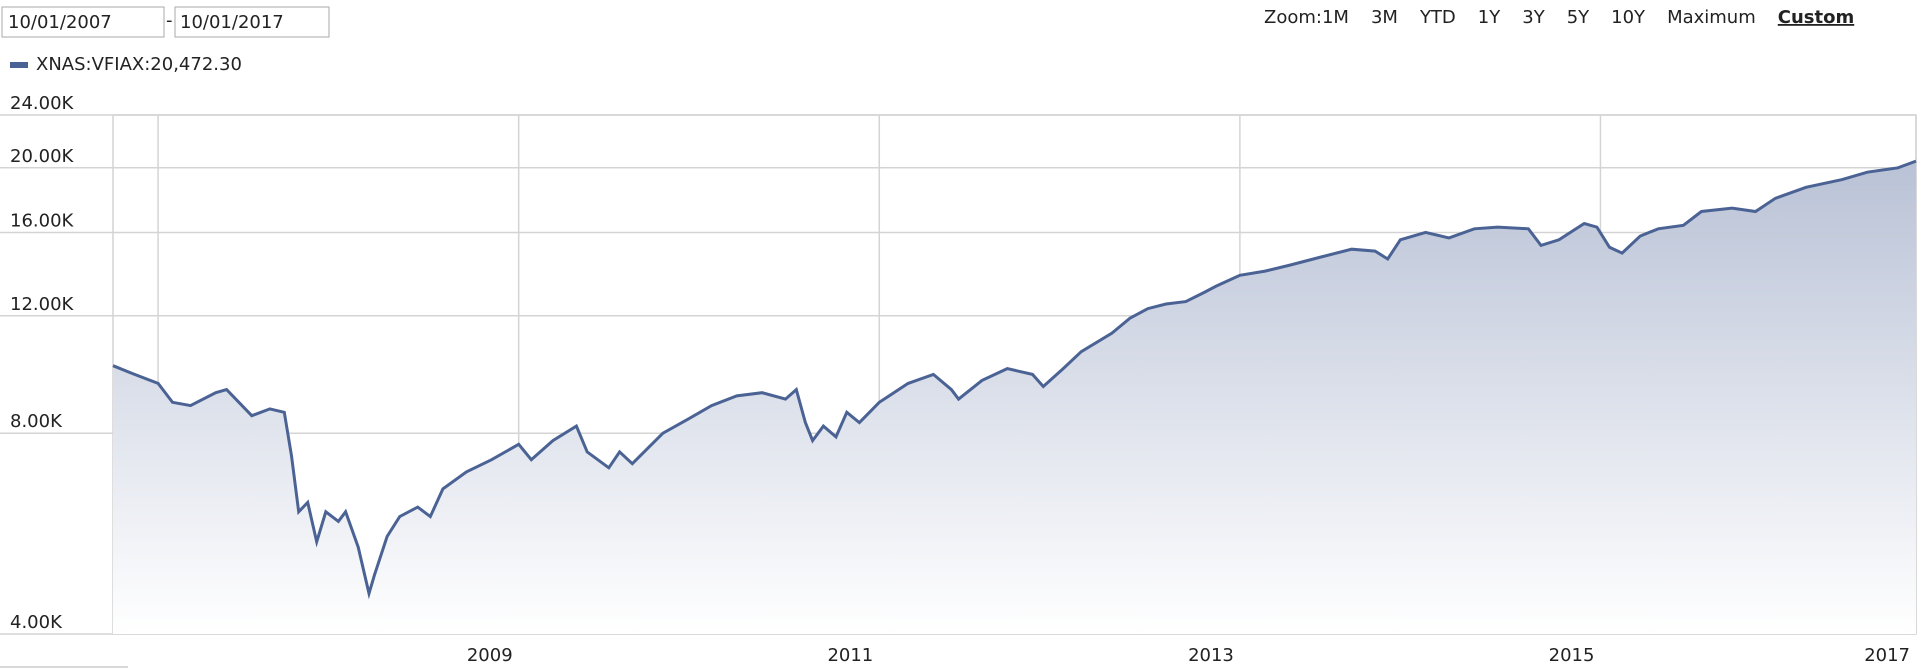 This screenshot has height=670, width=1926. I want to click on end-date: 10/01/2017, so click(232, 22).